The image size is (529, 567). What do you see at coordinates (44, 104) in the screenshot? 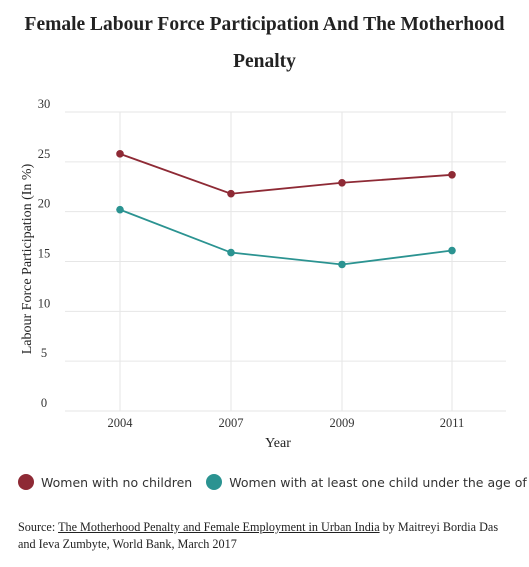
I see `y-tick-label: 30` at bounding box center [44, 104].